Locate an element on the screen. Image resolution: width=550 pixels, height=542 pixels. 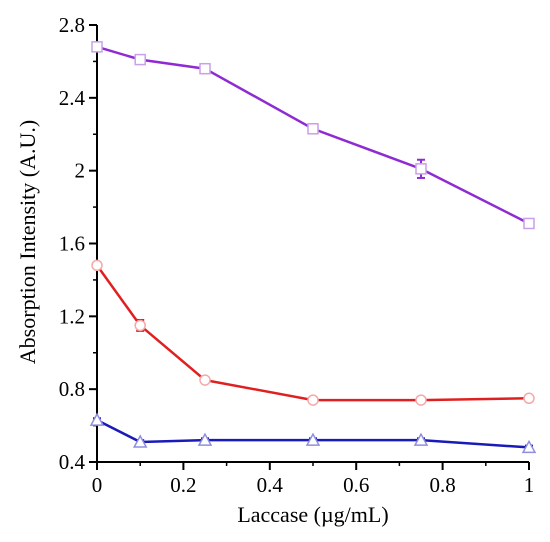
x-axis-label: Laccase (µg/mL) is located at coordinates (312, 514).